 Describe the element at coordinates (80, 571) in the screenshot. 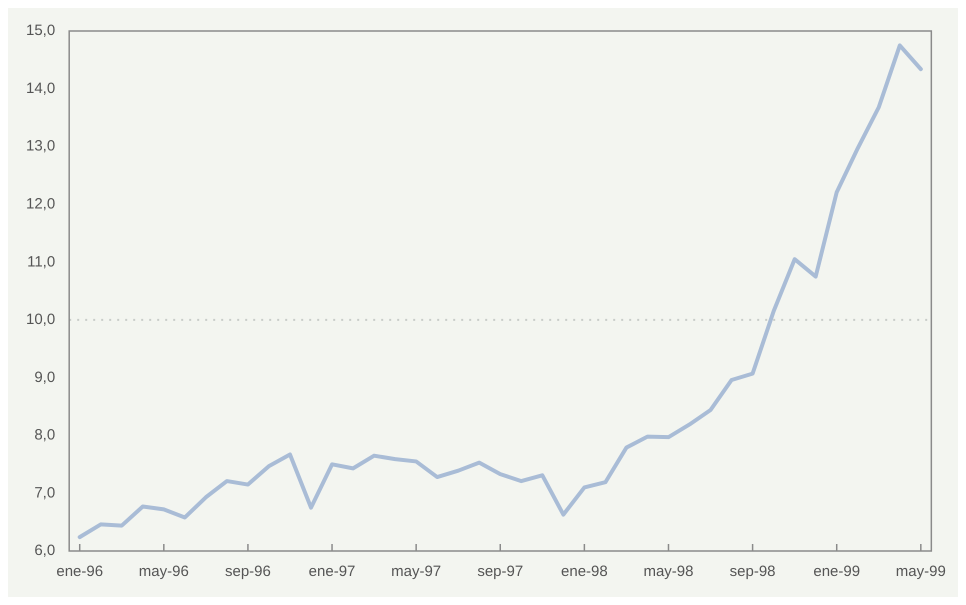

I see `x-tick-label: ene-96` at that location.